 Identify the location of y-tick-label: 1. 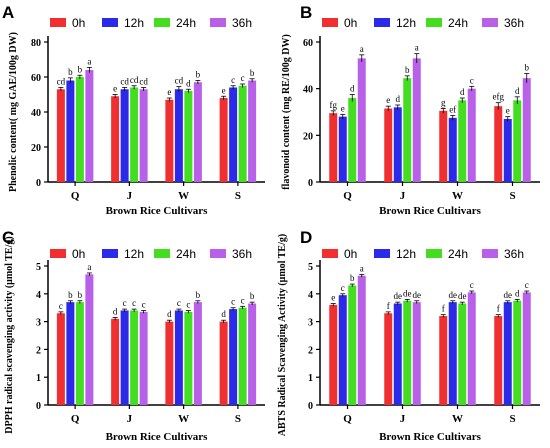
(310, 378).